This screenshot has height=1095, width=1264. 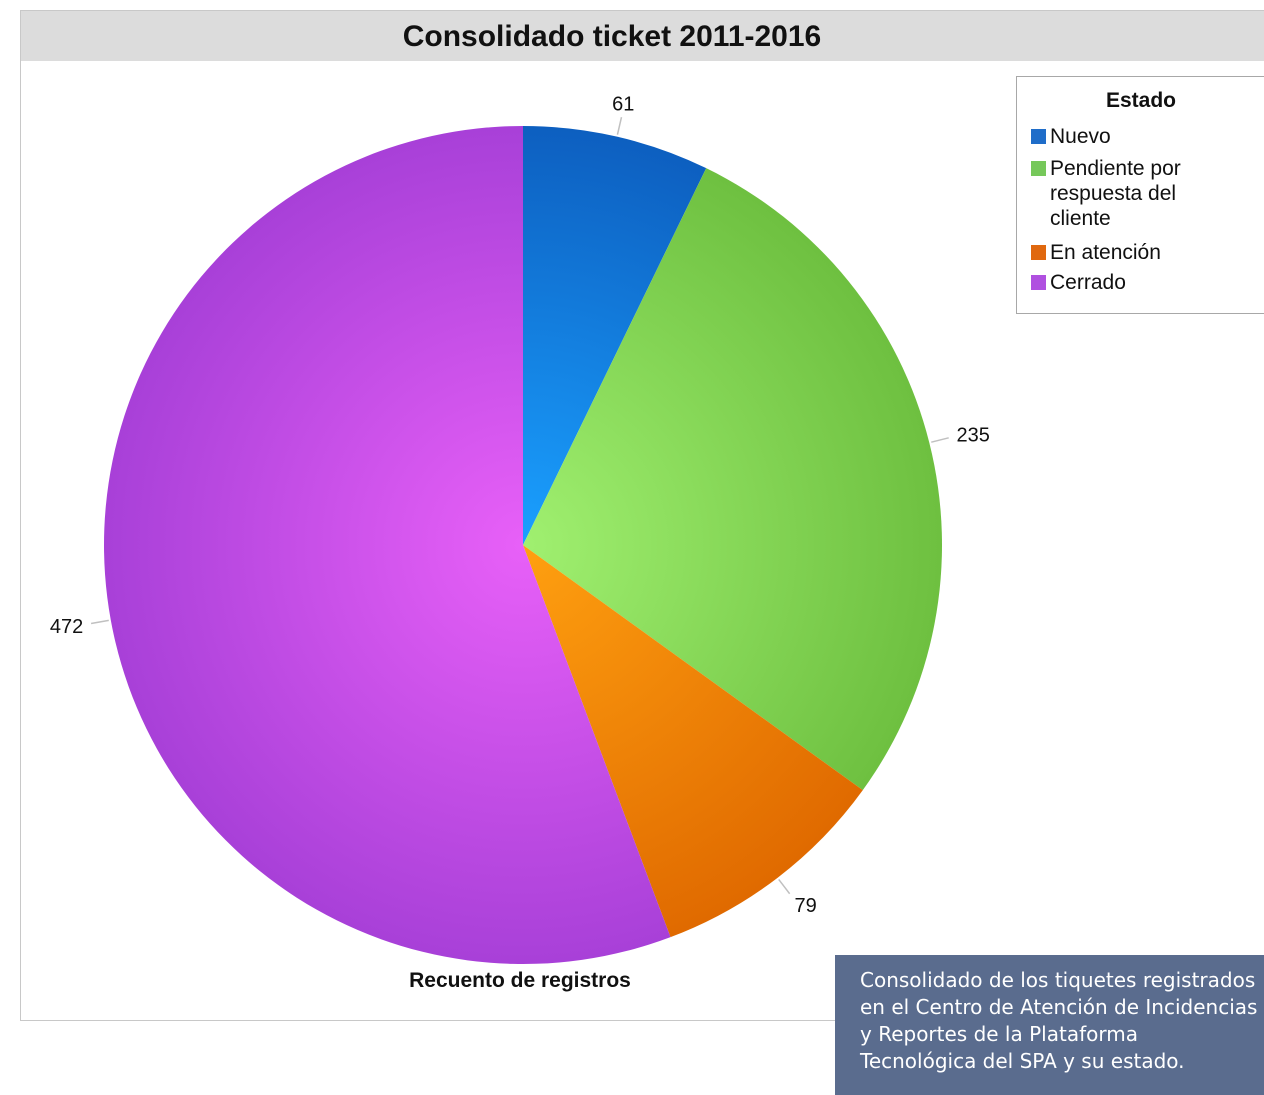 I want to click on legend-swatch-cerrado, so click(x=1038, y=282).